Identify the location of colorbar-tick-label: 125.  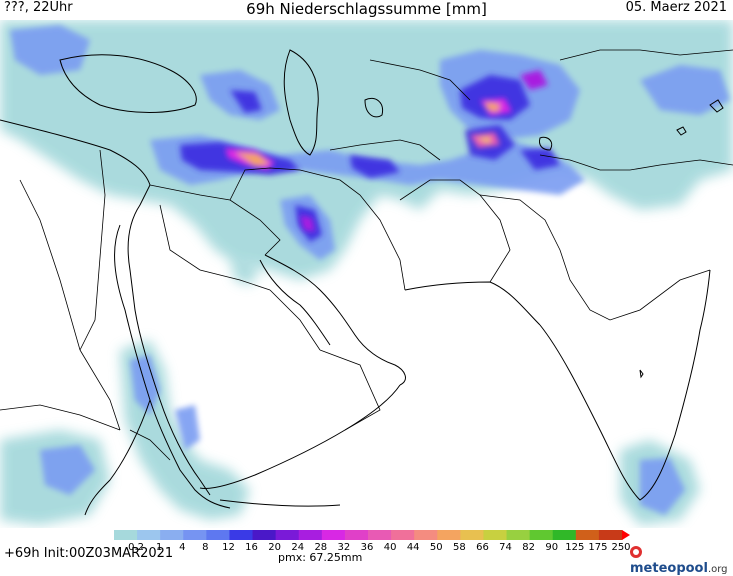
(574, 547).